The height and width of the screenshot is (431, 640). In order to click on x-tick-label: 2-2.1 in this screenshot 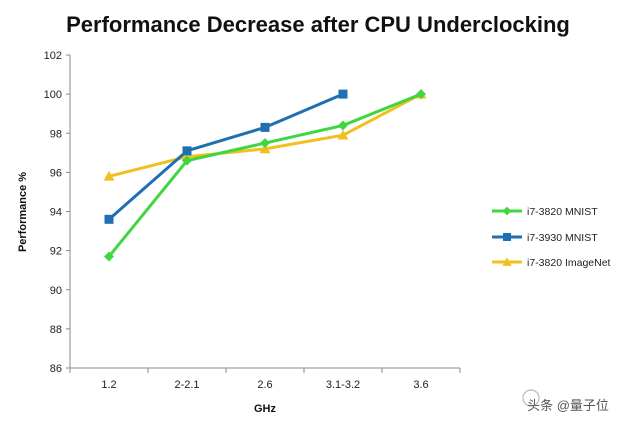, I will do `click(186, 385)`.